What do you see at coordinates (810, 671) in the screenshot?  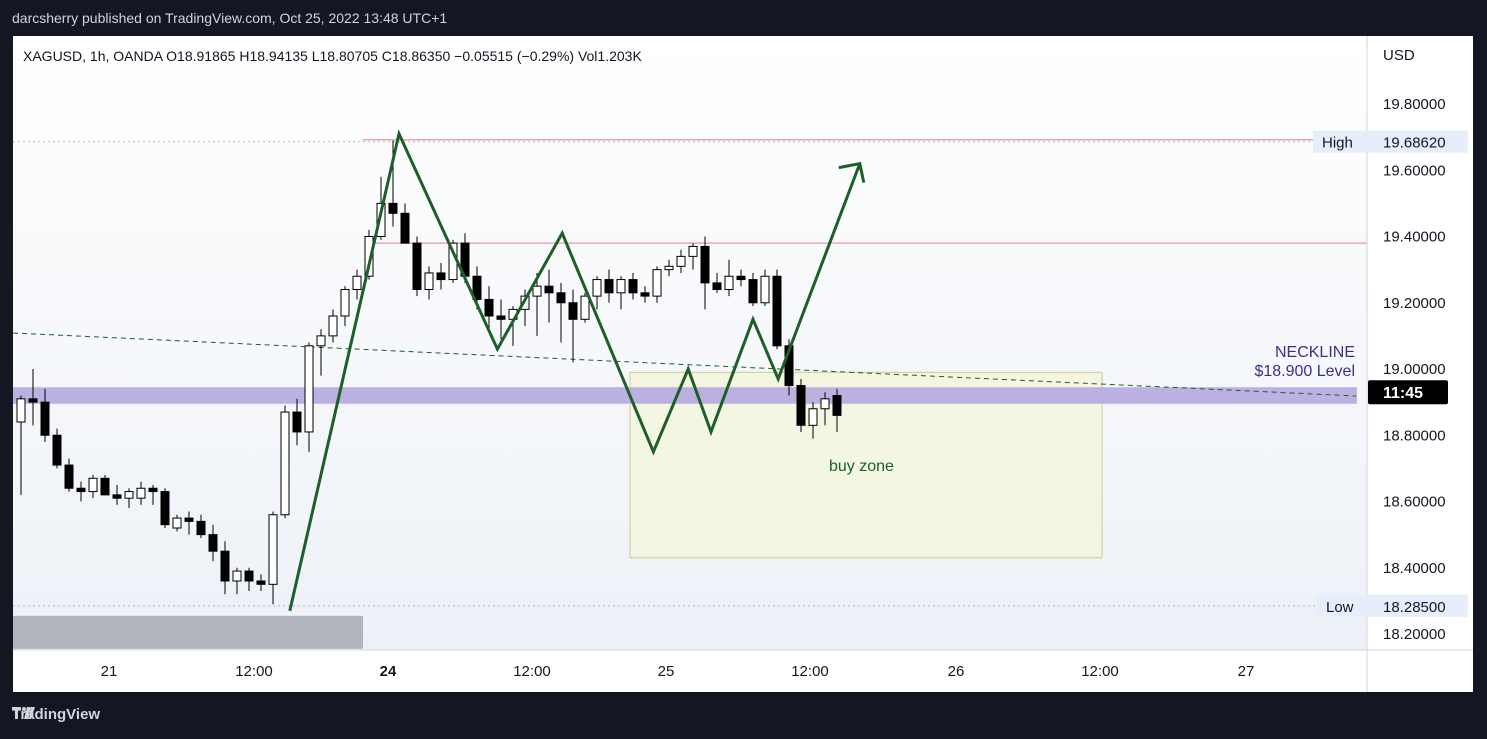 I see `time-tick: 12:00` at bounding box center [810, 671].